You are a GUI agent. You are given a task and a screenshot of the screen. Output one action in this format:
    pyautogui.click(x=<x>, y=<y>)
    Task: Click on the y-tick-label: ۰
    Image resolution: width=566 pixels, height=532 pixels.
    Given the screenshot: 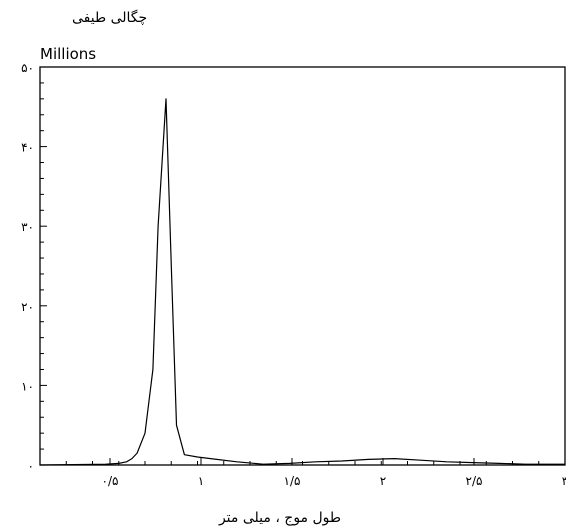 What is the action you would take?
    pyautogui.click(x=31, y=466)
    